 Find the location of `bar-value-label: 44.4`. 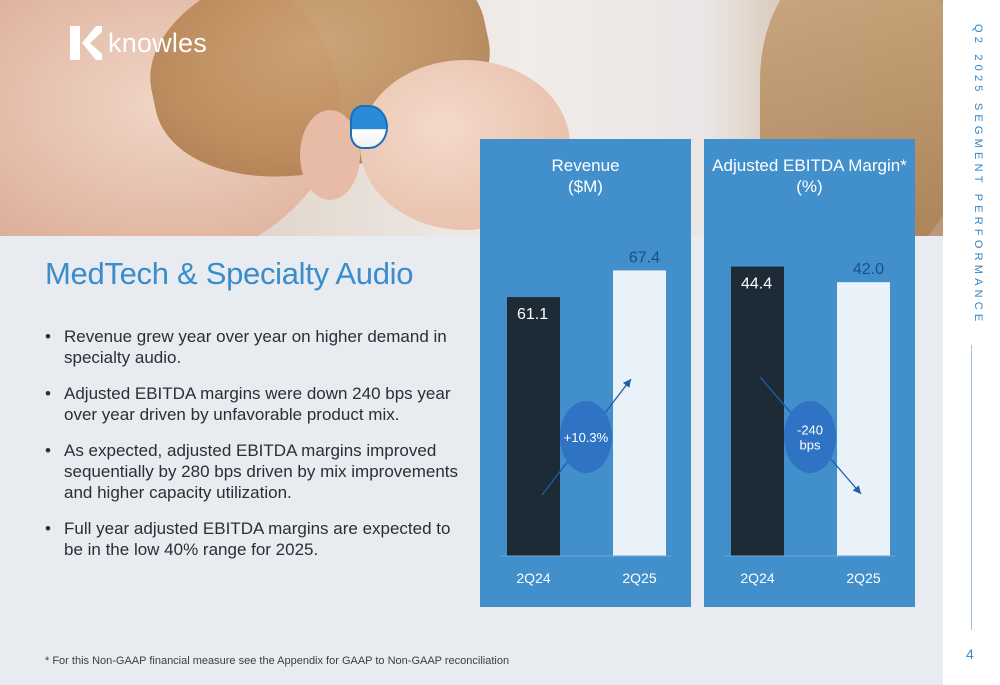

bar-value-label: 44.4 is located at coordinates (756, 284).